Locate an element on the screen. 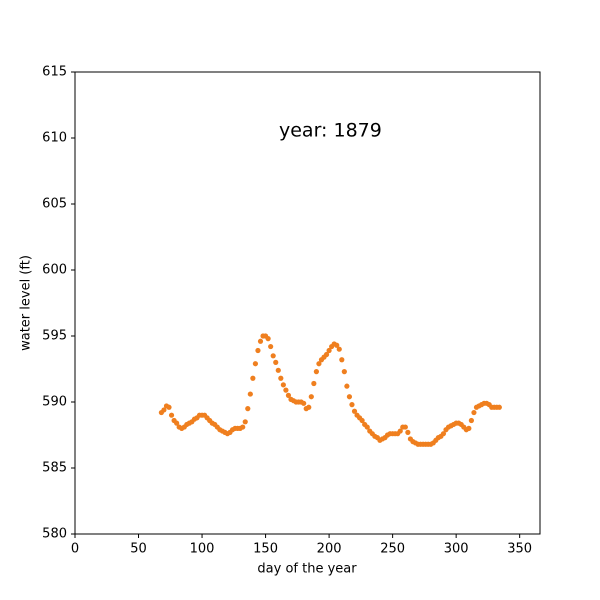  x-tick-label: 350 is located at coordinates (519, 549).